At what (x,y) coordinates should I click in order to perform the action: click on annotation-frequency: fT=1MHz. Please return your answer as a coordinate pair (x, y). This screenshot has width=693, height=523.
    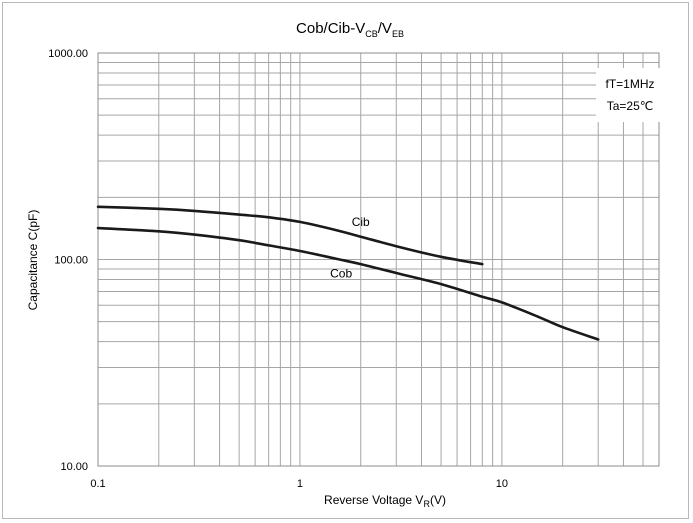
    Looking at the image, I should click on (629, 84).